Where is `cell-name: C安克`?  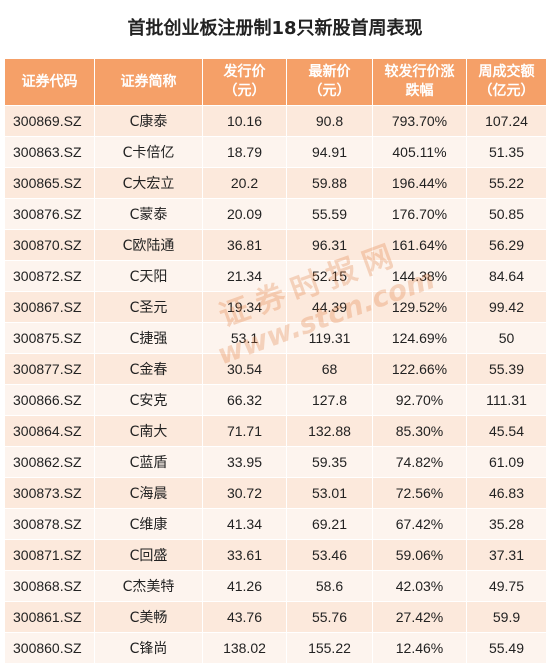
cell-name: C安克 is located at coordinates (148, 400).